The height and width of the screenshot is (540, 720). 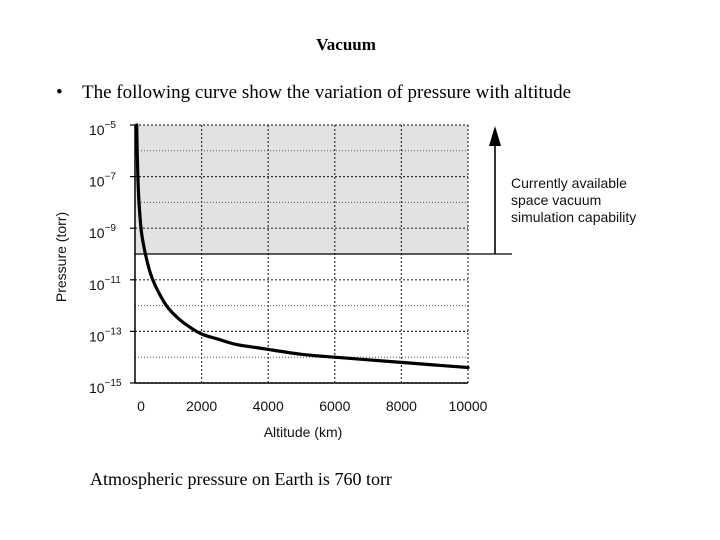 I want to click on y-axis-label: Pressure (torr), so click(x=61, y=257).